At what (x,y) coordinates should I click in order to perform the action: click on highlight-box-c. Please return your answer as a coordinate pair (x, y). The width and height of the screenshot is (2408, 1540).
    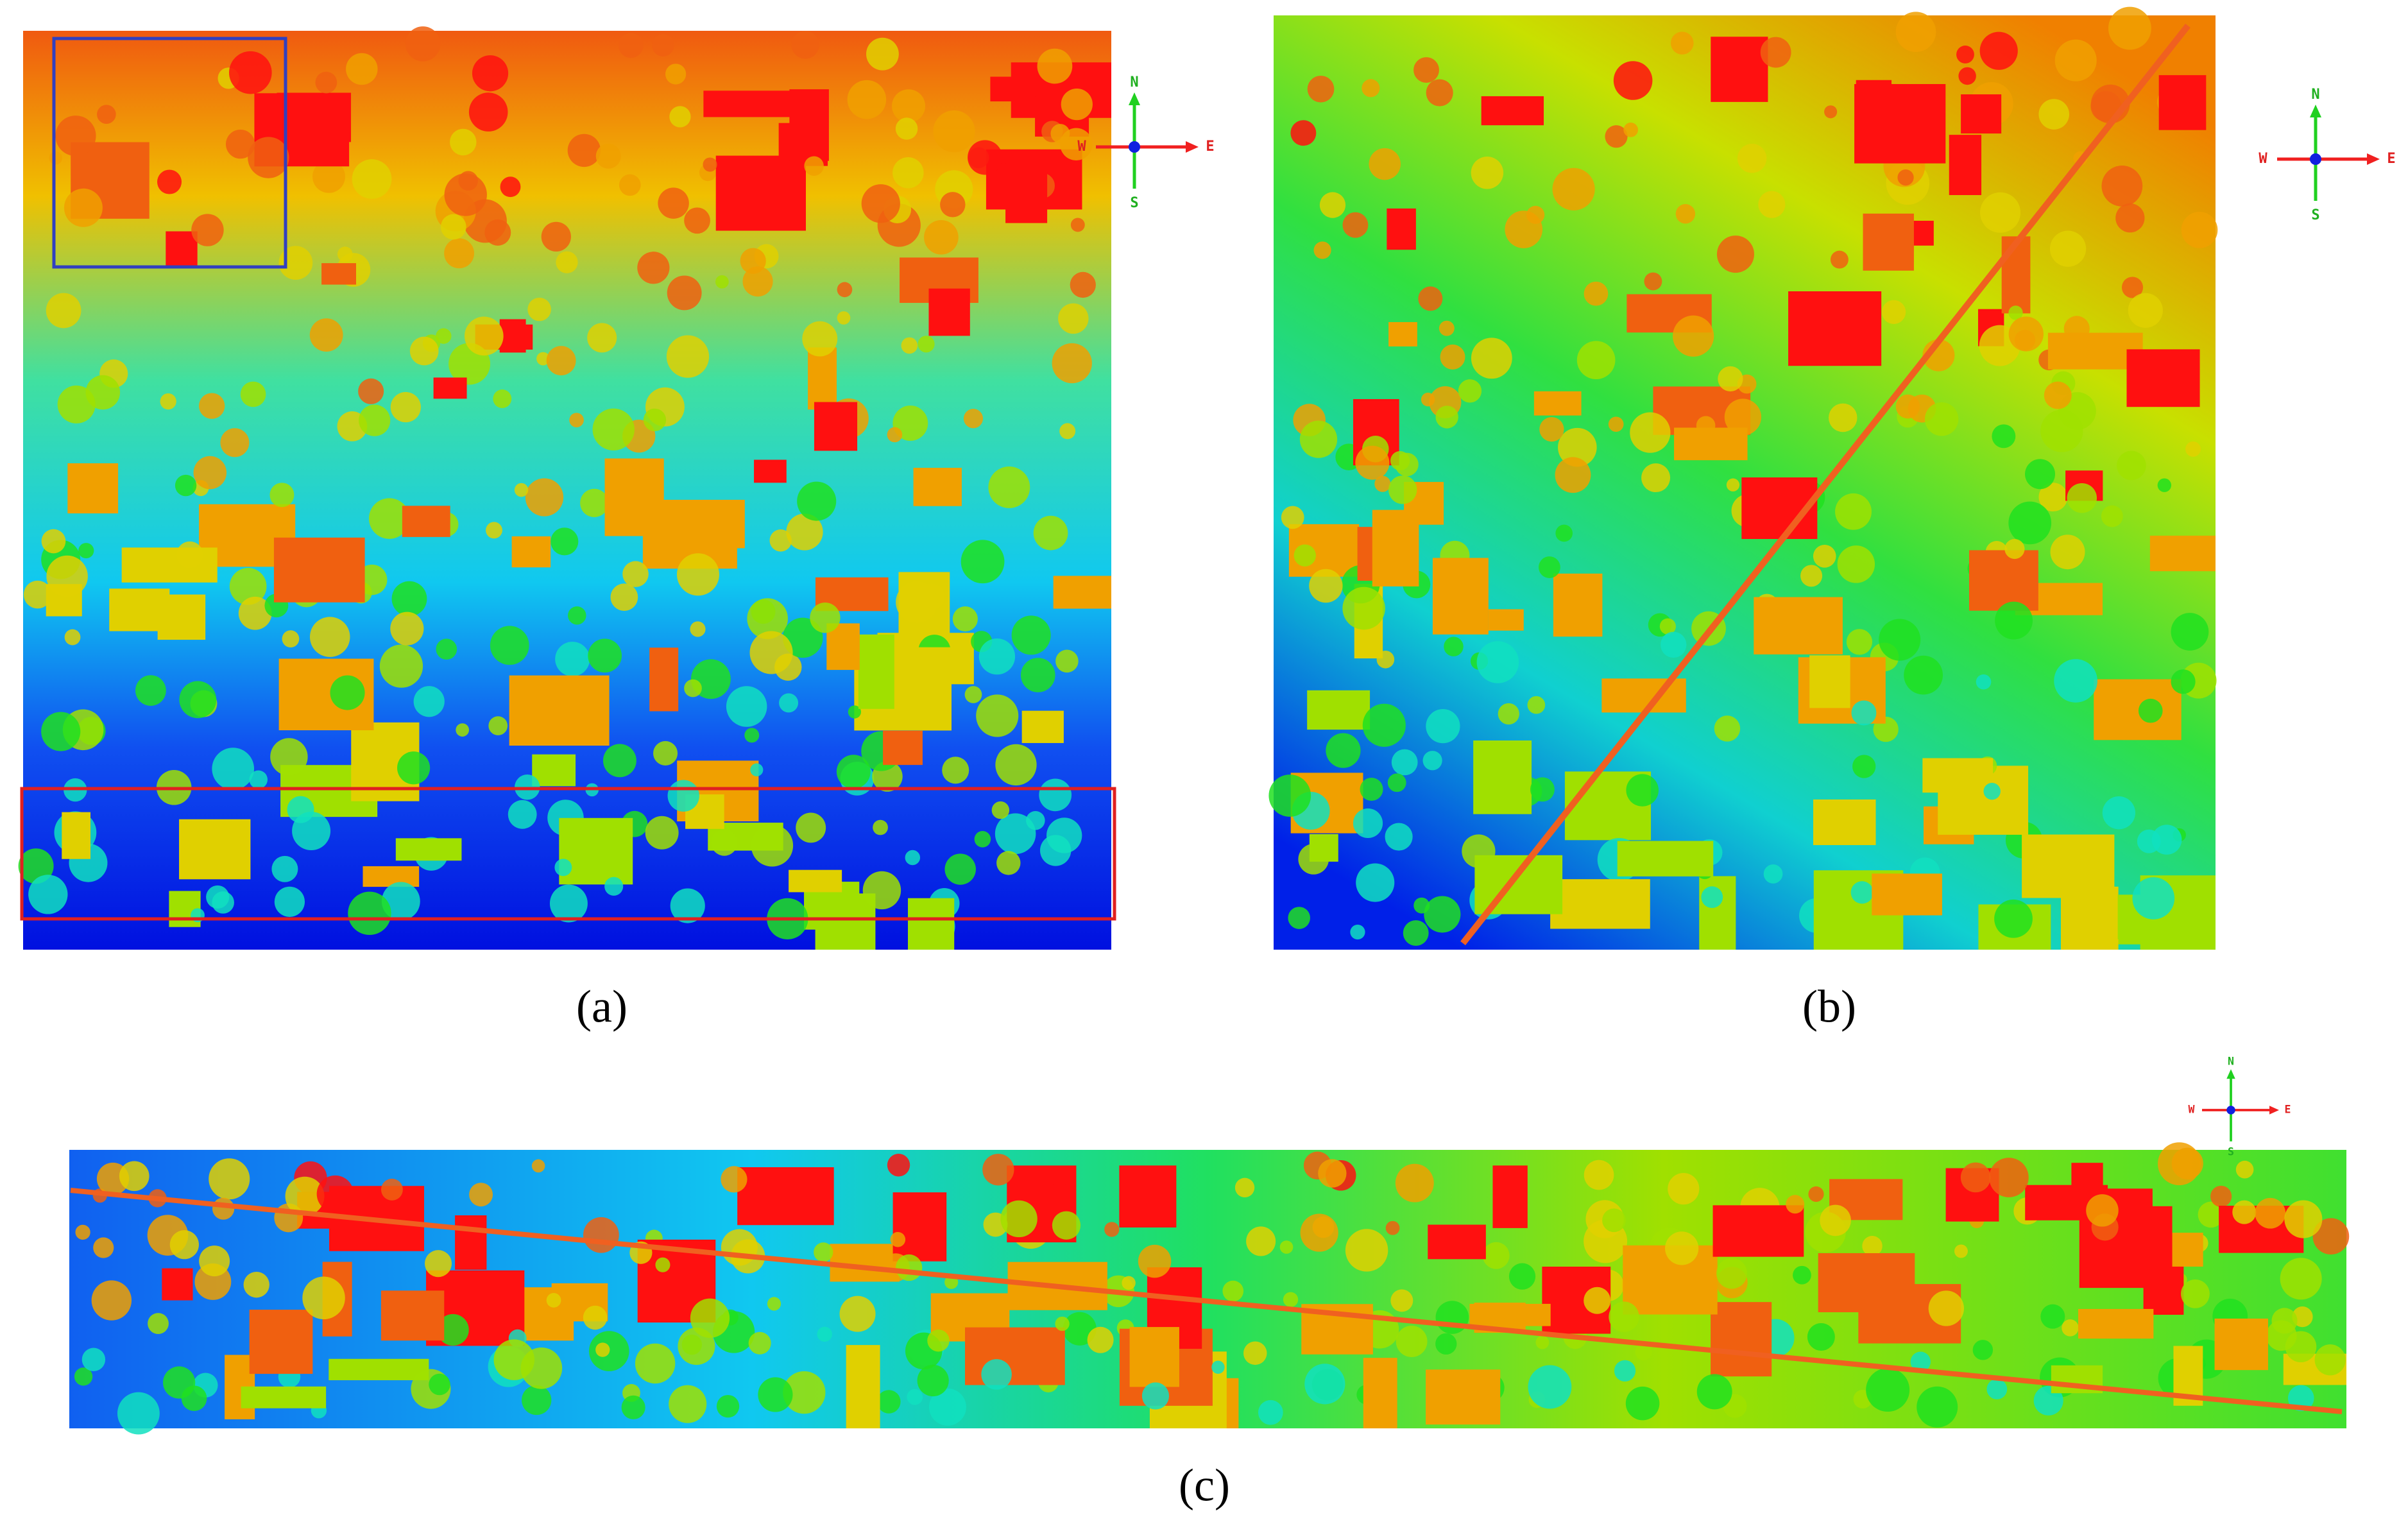
    Looking at the image, I should click on (568, 854).